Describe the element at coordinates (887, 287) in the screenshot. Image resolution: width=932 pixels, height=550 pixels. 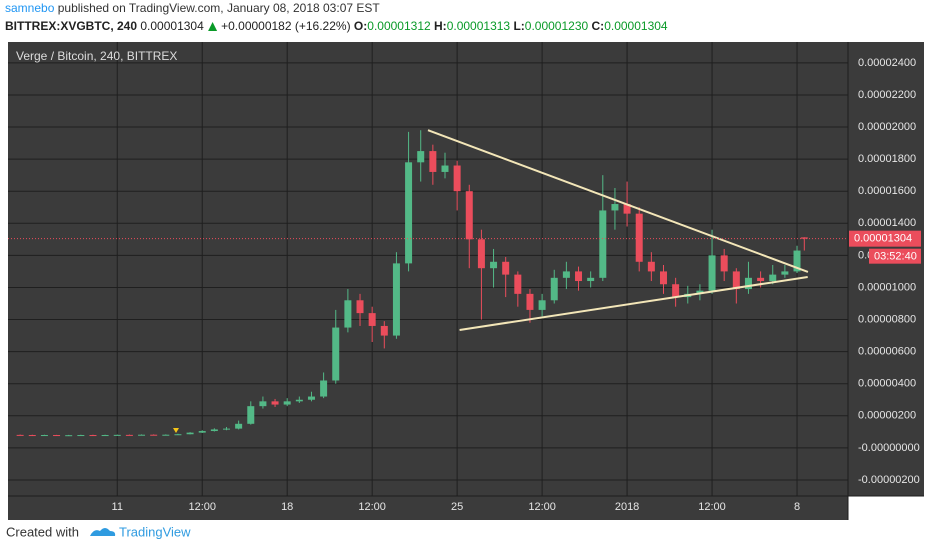
I see `y-tick-label: 0.00001000` at that location.